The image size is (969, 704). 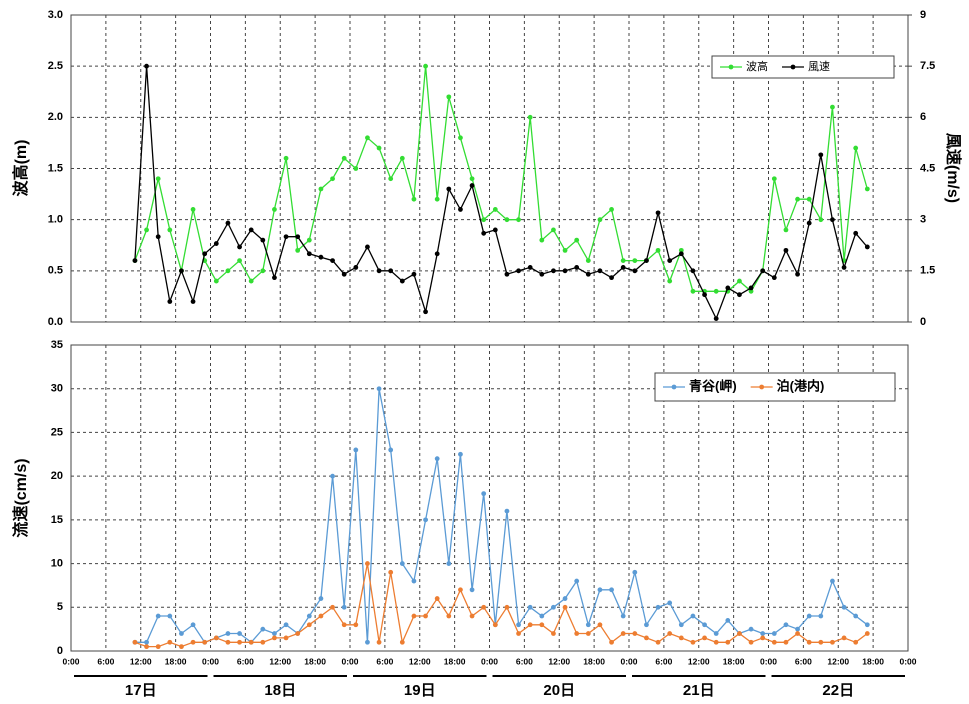 What do you see at coordinates (280, 690) in the screenshot?
I see `day-label: 18日` at bounding box center [280, 690].